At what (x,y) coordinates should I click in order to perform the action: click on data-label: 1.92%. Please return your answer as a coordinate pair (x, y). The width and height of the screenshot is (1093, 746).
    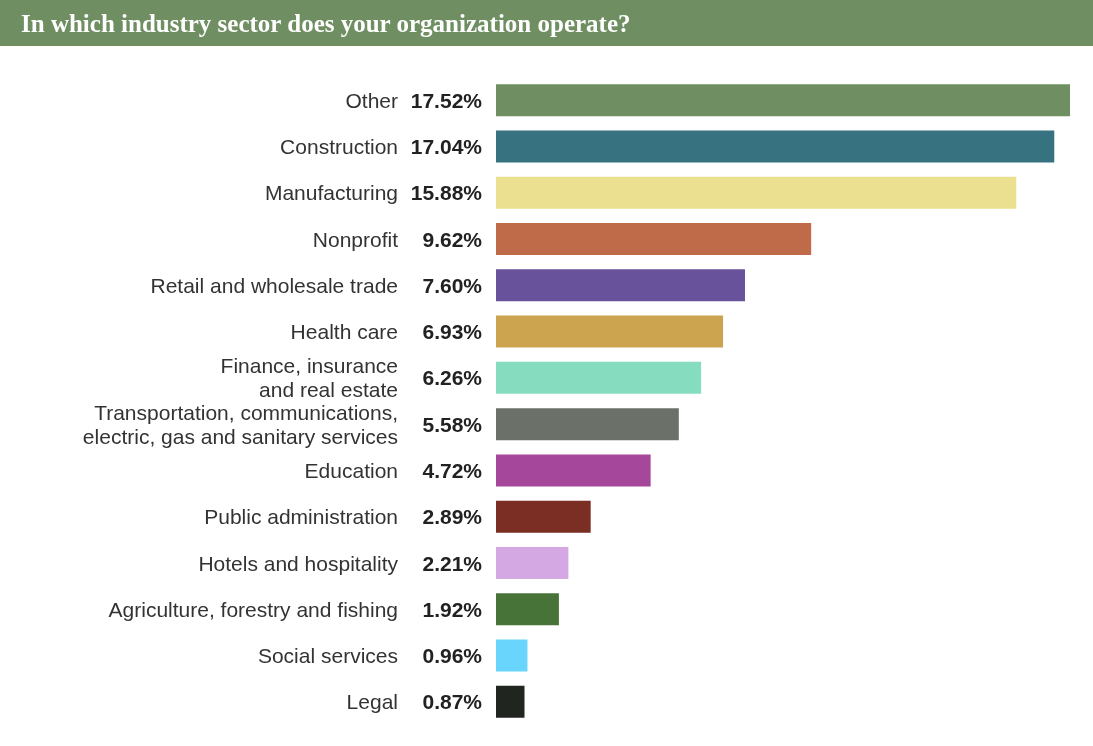
    Looking at the image, I should click on (452, 609).